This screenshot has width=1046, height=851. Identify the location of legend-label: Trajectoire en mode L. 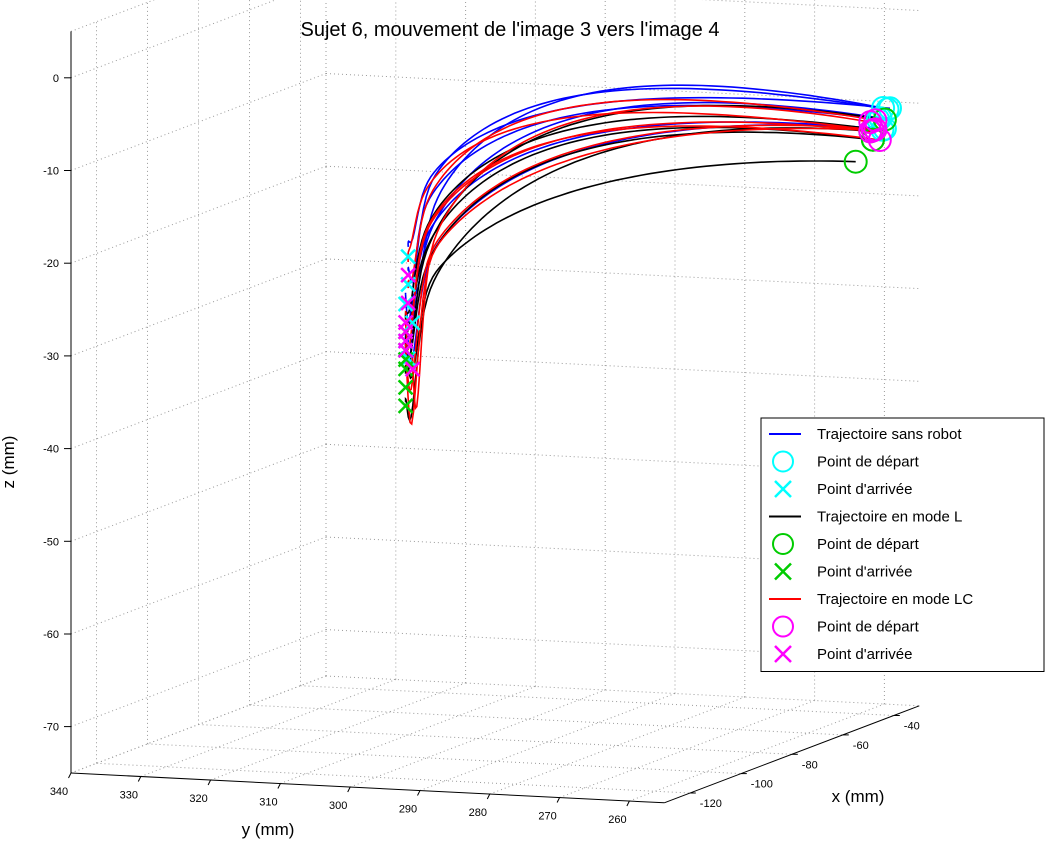
(889, 517).